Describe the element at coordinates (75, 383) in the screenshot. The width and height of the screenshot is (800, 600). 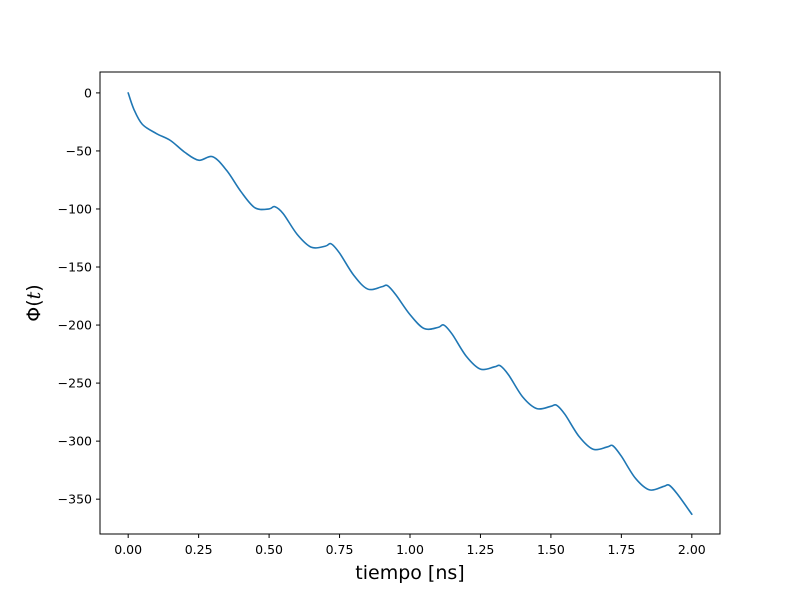
I see `y-tick-label: −250` at that location.